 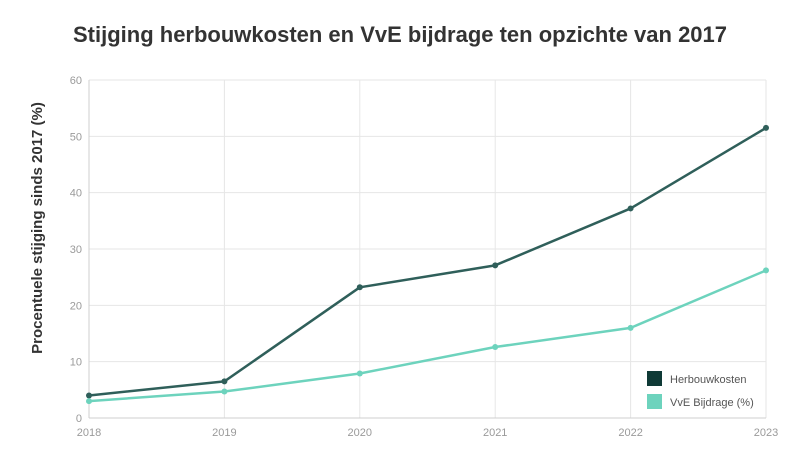 What do you see at coordinates (76, 363) in the screenshot?
I see `y-tick-label: 10` at bounding box center [76, 363].